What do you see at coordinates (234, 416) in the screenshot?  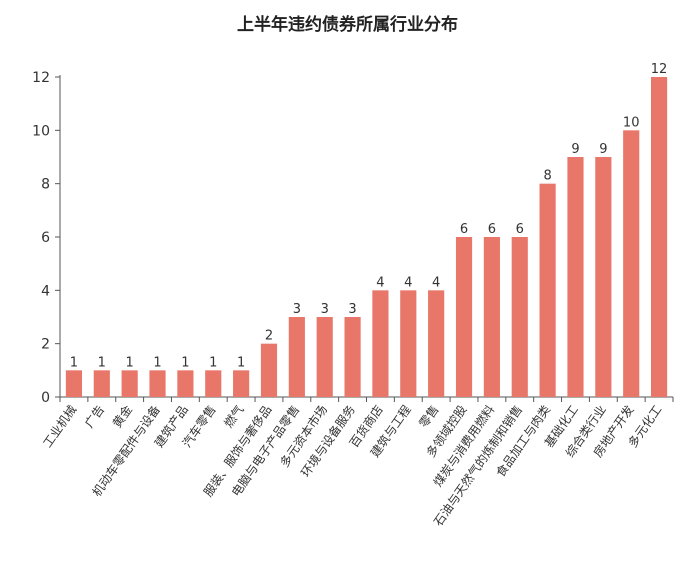 I see `x-category-label: 燃气` at bounding box center [234, 416].